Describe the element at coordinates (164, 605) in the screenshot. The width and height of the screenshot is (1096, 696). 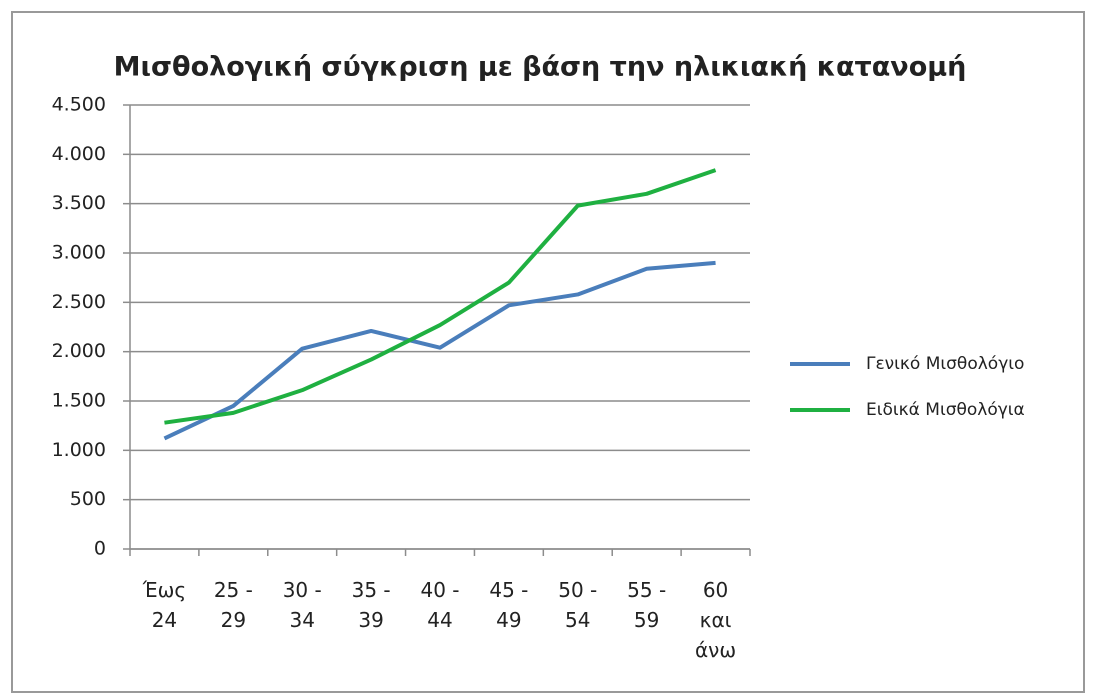
I see `x-tick-label: Έως 24` at that location.